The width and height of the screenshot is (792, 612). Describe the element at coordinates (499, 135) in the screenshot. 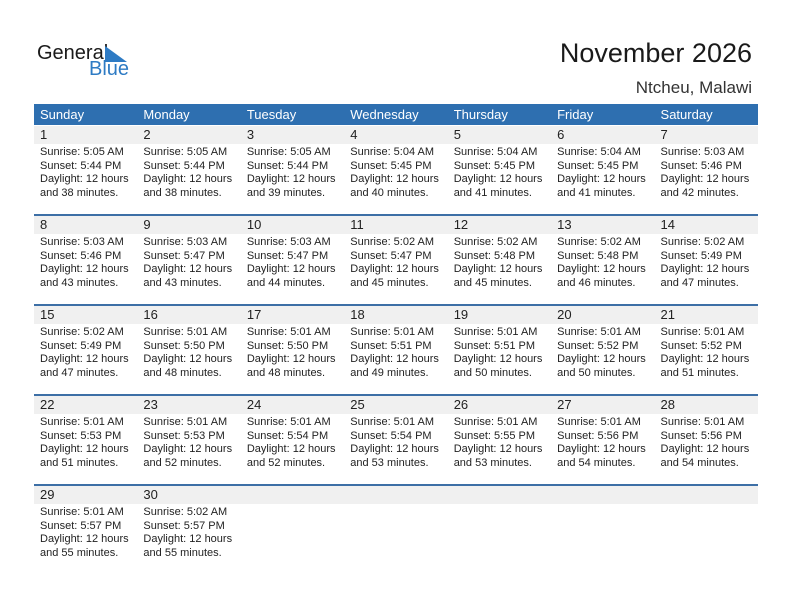

I see `day-number: 5` at that location.